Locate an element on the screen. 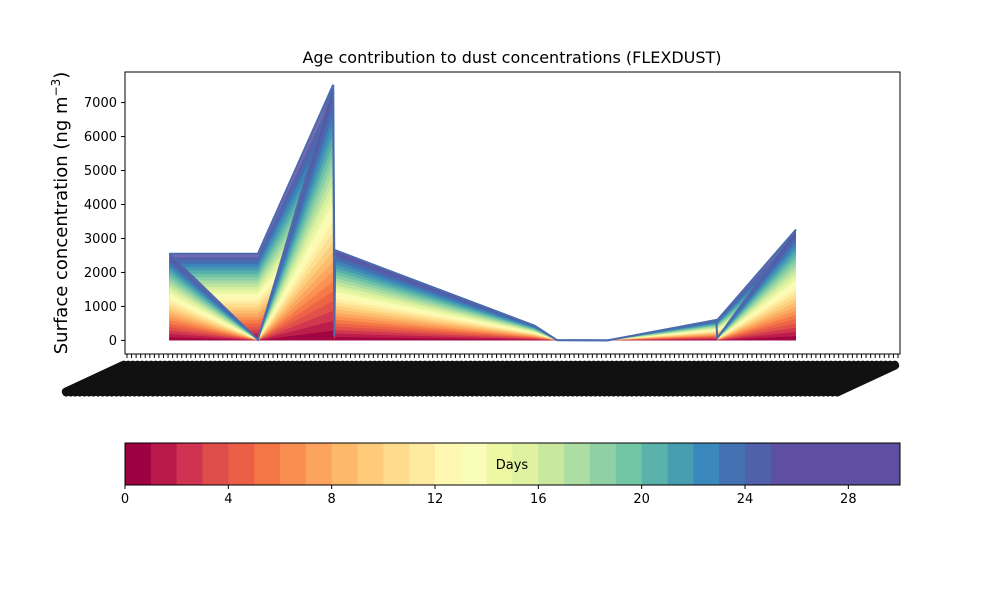 This screenshot has height=600, width=1000. y-tick-label: 5000 is located at coordinates (100, 171).